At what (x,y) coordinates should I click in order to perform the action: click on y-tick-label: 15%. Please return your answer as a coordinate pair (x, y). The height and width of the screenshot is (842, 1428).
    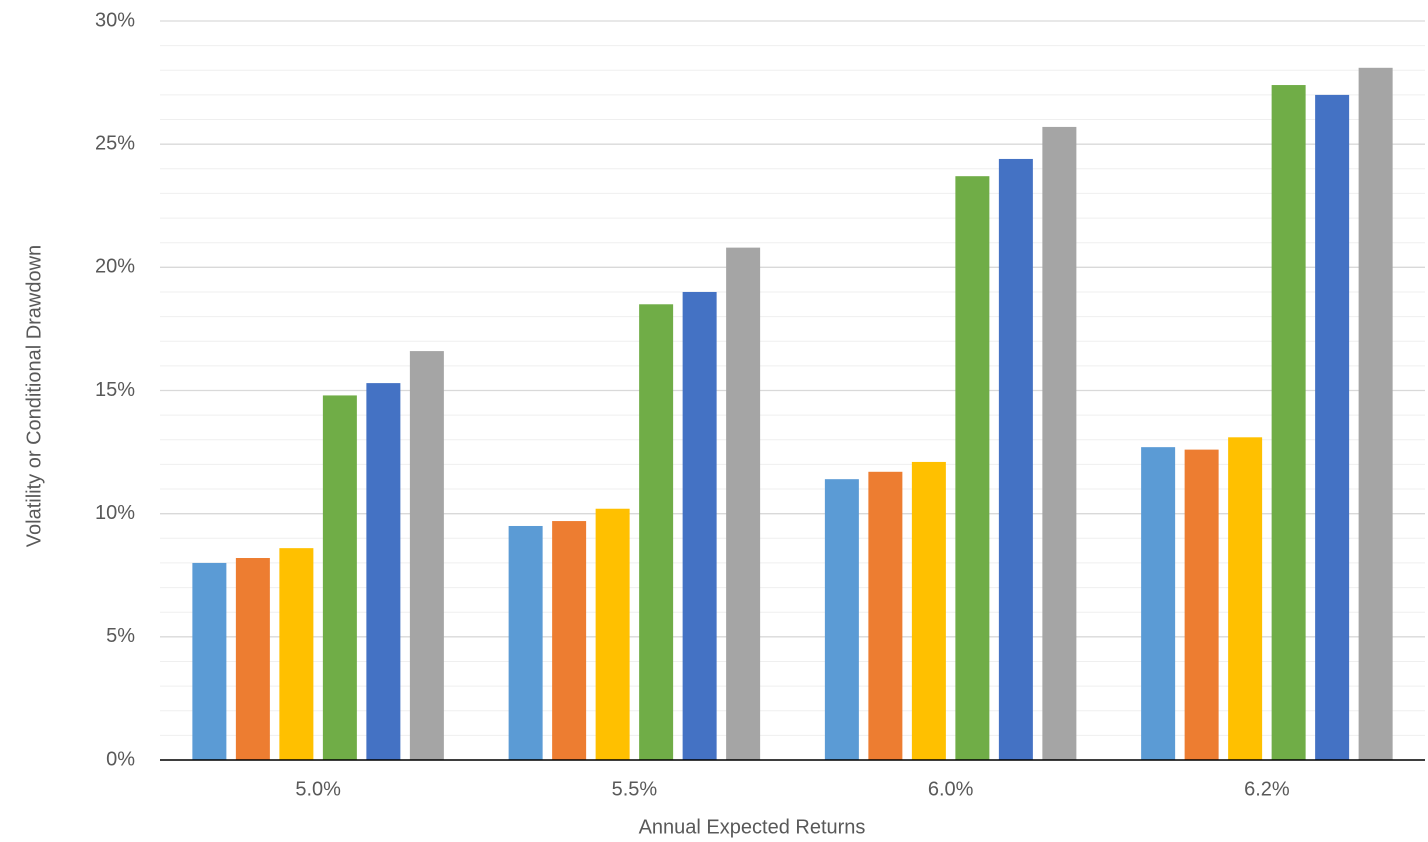
    Looking at the image, I should click on (115, 390).